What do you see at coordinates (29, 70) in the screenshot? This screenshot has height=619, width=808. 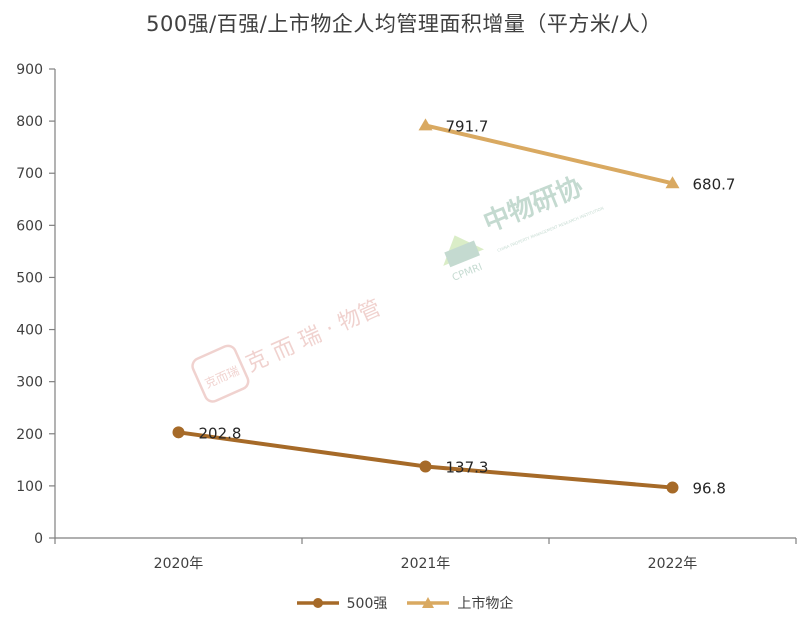 I see `y-tick-label: 900` at bounding box center [29, 70].